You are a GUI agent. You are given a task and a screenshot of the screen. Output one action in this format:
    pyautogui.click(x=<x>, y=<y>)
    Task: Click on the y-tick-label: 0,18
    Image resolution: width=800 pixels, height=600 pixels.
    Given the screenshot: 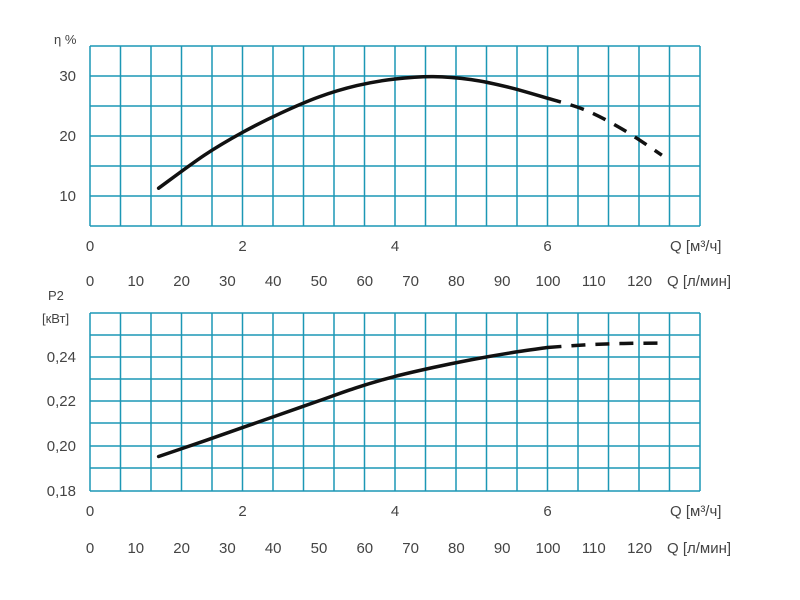 What is the action you would take?
    pyautogui.click(x=61, y=491)
    